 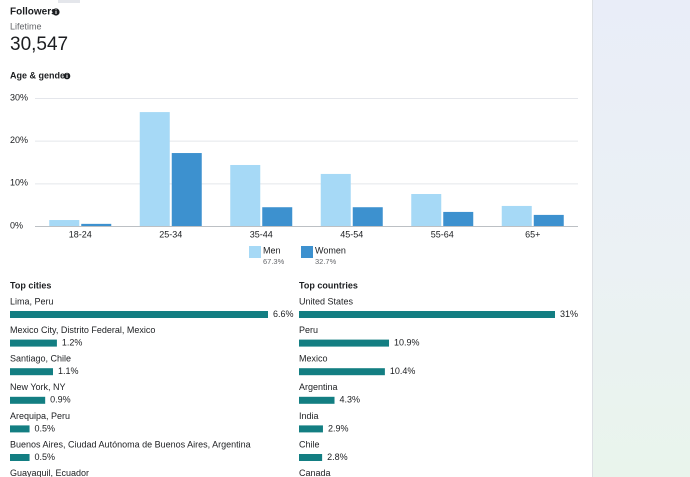 I want to click on list-value-label: 0.9%, so click(x=60, y=400).